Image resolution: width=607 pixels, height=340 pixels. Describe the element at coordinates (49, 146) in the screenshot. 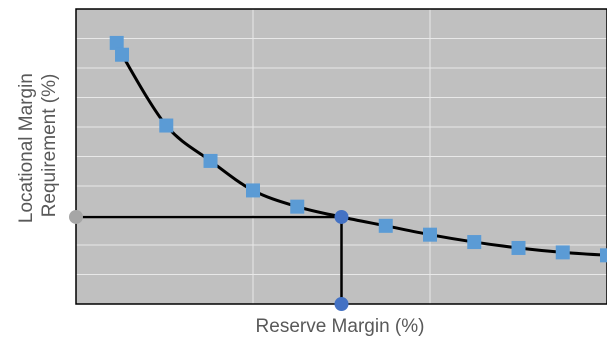

I see `y-axis-title-line-2: Requirement (%)` at that location.